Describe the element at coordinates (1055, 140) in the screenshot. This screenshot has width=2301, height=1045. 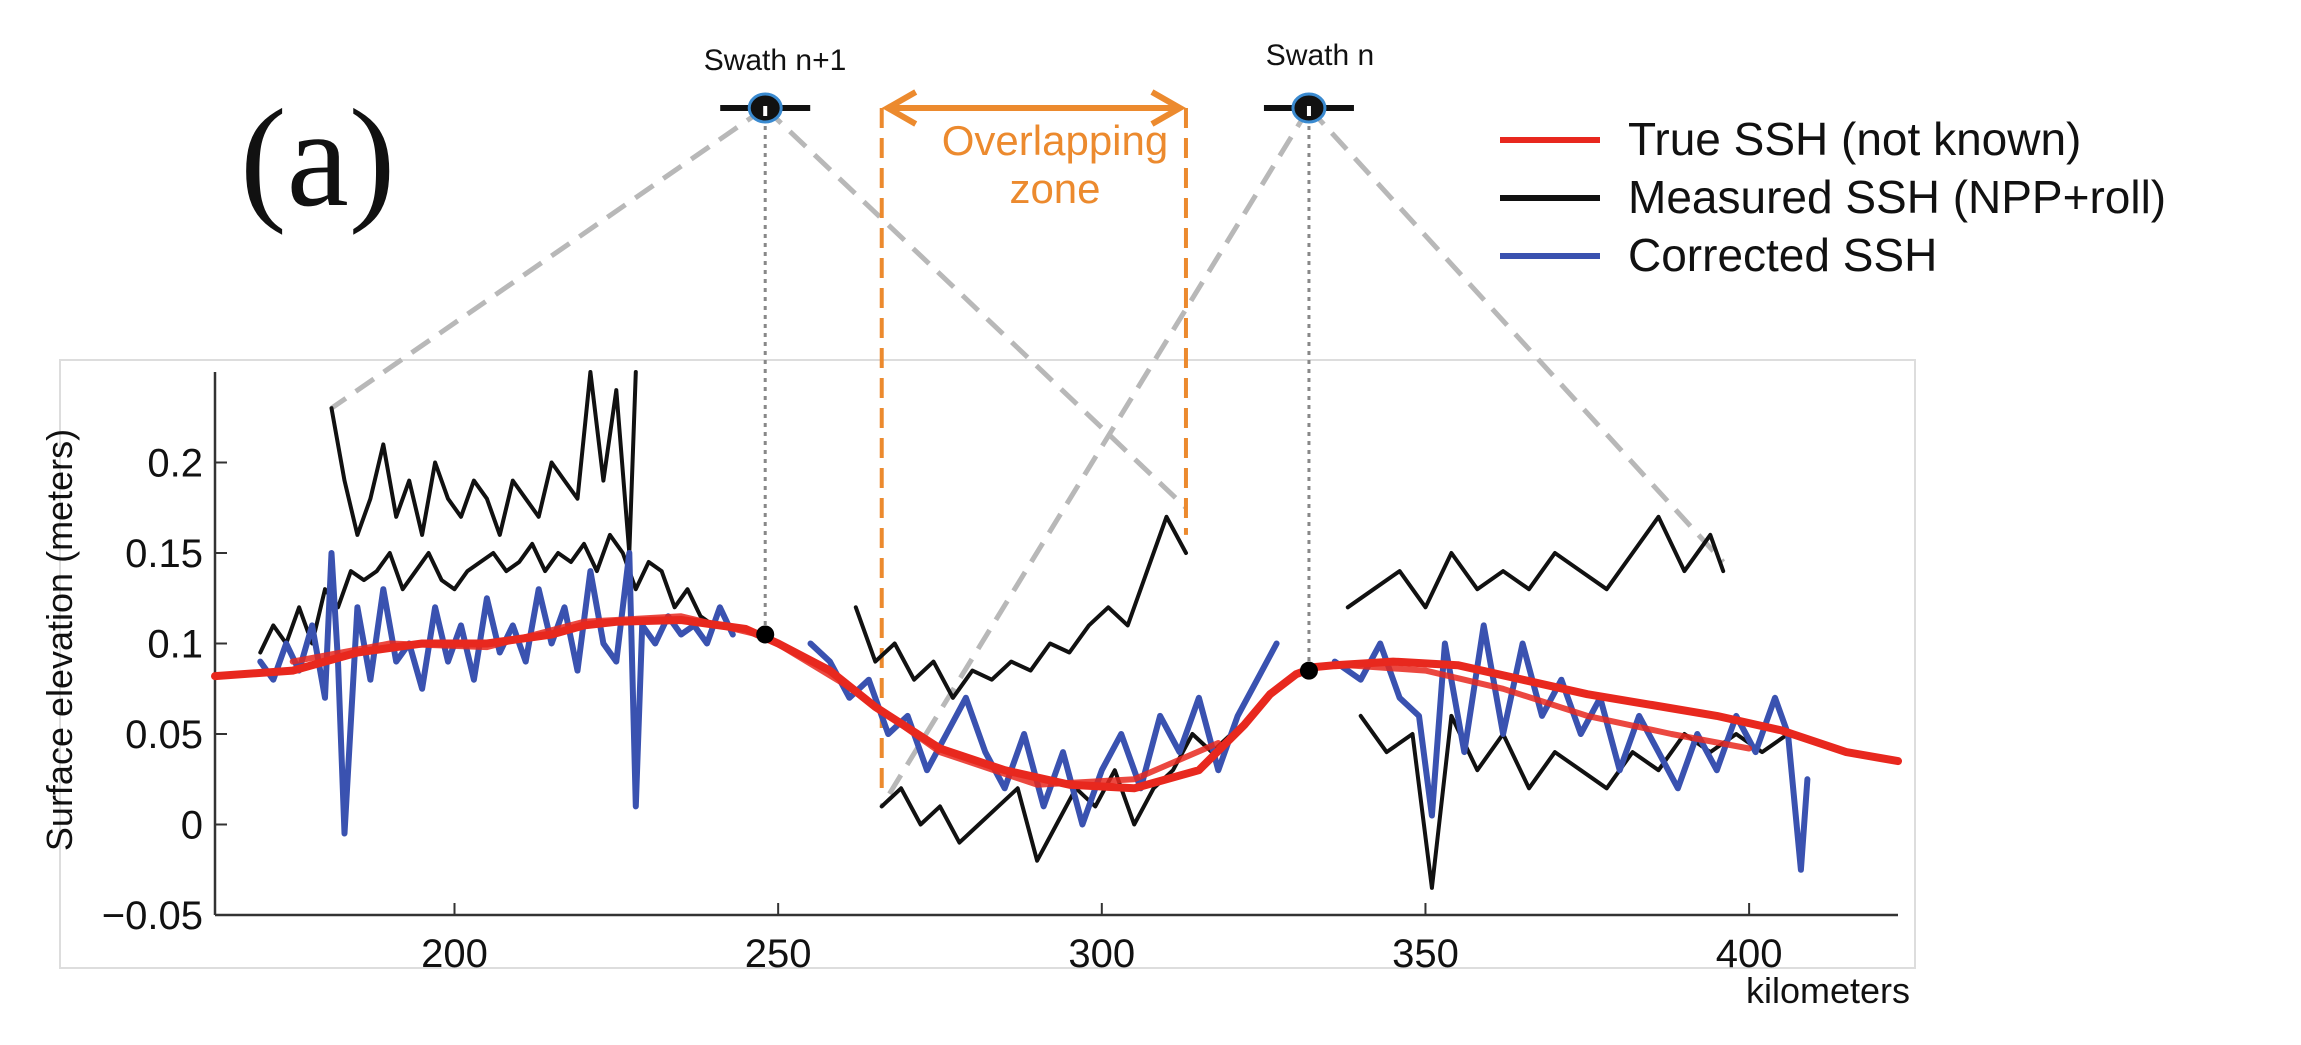
I see `overlap-label-line1: Overlapping` at that location.